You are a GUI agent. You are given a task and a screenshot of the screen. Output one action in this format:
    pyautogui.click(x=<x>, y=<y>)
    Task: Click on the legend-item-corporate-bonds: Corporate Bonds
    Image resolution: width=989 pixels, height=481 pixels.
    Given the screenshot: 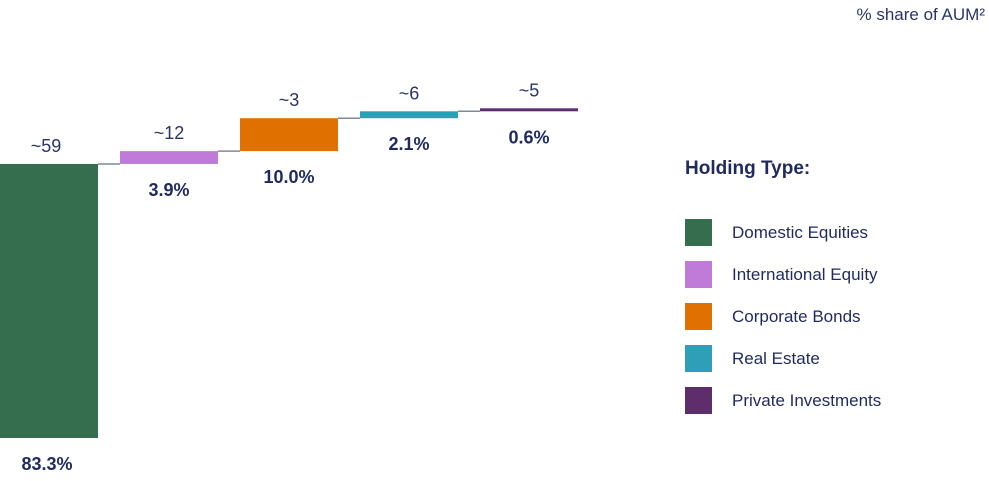 What is the action you would take?
    pyautogui.click(x=830, y=316)
    